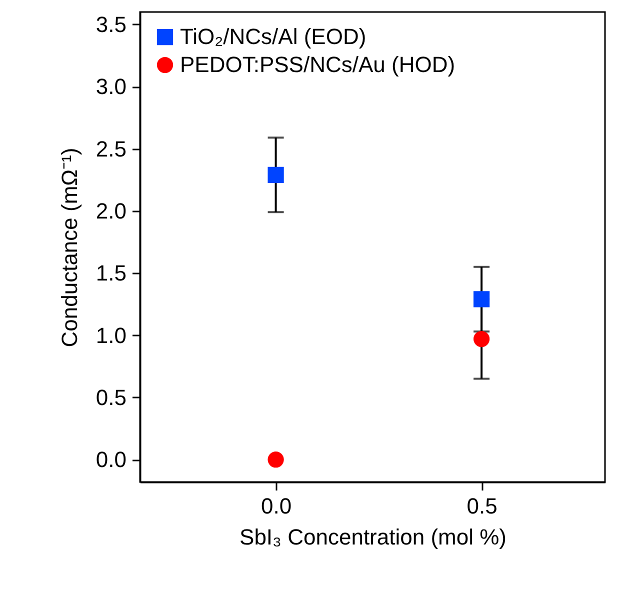 This screenshot has width=621, height=596. I want to click on y-tick-label: 2.5, so click(111, 149).